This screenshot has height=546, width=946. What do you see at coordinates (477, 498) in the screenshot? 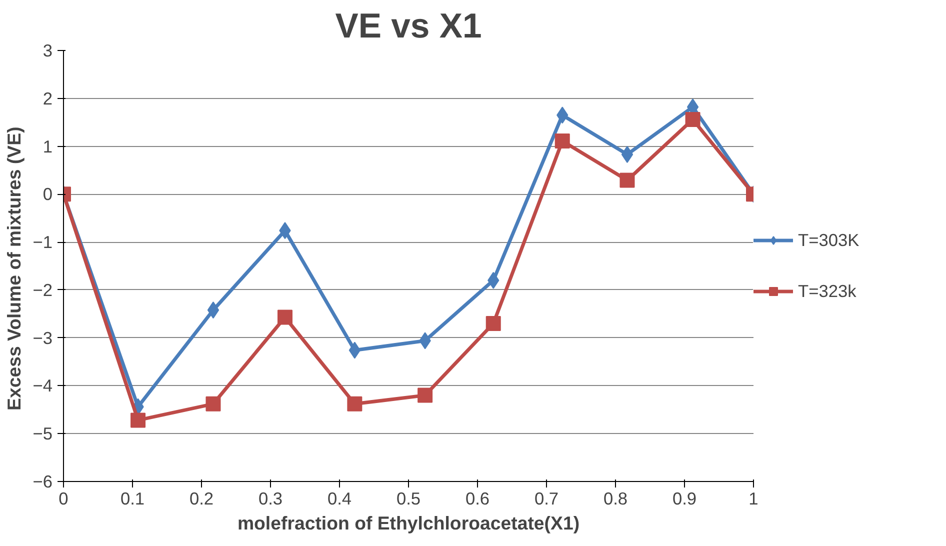
I see `x-tick-label: 0.6` at bounding box center [477, 498].